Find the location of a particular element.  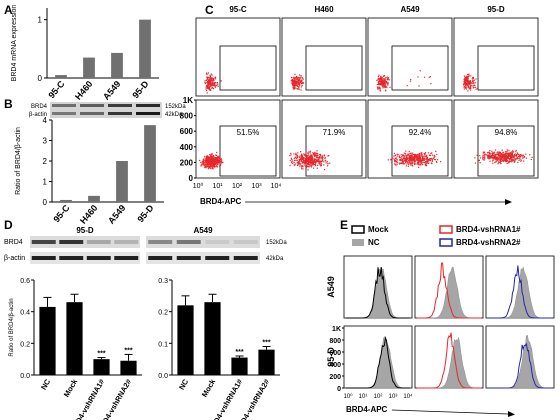

c-plot-frame is located at coordinates (496, 139).